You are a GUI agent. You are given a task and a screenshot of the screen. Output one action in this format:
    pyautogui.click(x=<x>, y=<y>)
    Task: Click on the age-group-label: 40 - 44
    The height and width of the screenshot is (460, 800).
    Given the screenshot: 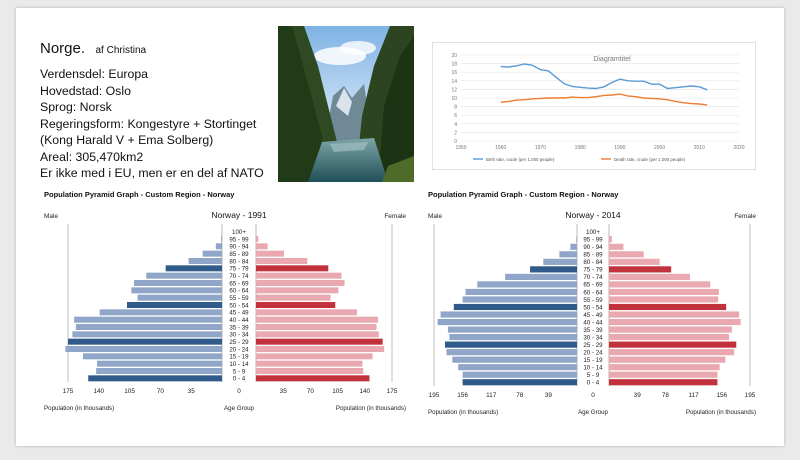 What is the action you would take?
    pyautogui.click(x=593, y=322)
    